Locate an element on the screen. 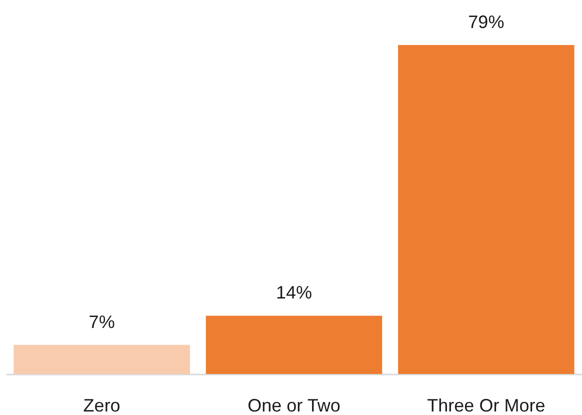  x-tick-label: Zero is located at coordinates (101, 405).